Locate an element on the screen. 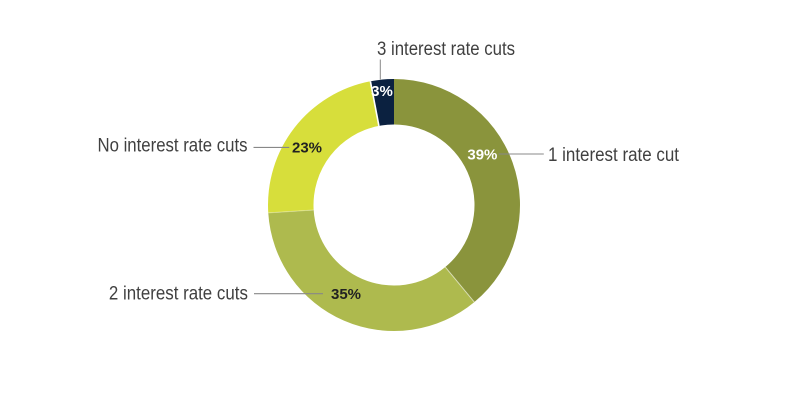  svg-text: No interest rate cuts is located at coordinates (173, 145).